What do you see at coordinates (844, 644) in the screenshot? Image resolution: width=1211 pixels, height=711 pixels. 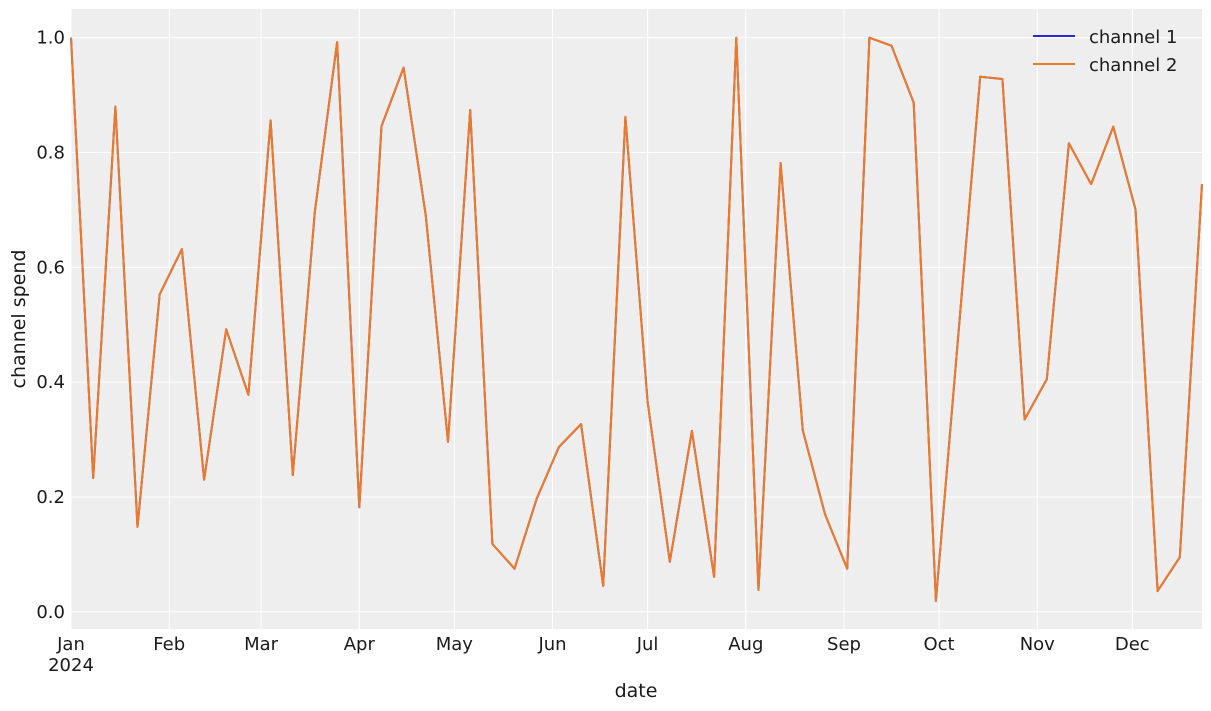 I see `x-tick-label: Sep` at bounding box center [844, 644].